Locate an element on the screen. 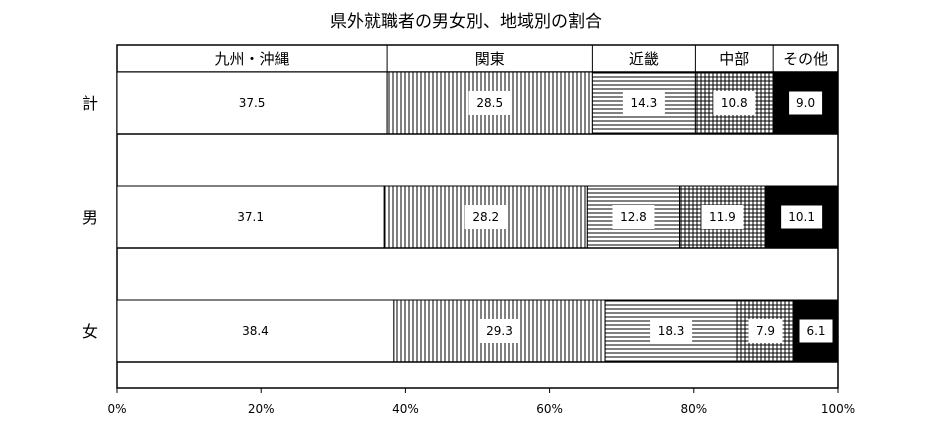 This screenshot has width=932, height=434. value-label: 18.3 is located at coordinates (671, 331).